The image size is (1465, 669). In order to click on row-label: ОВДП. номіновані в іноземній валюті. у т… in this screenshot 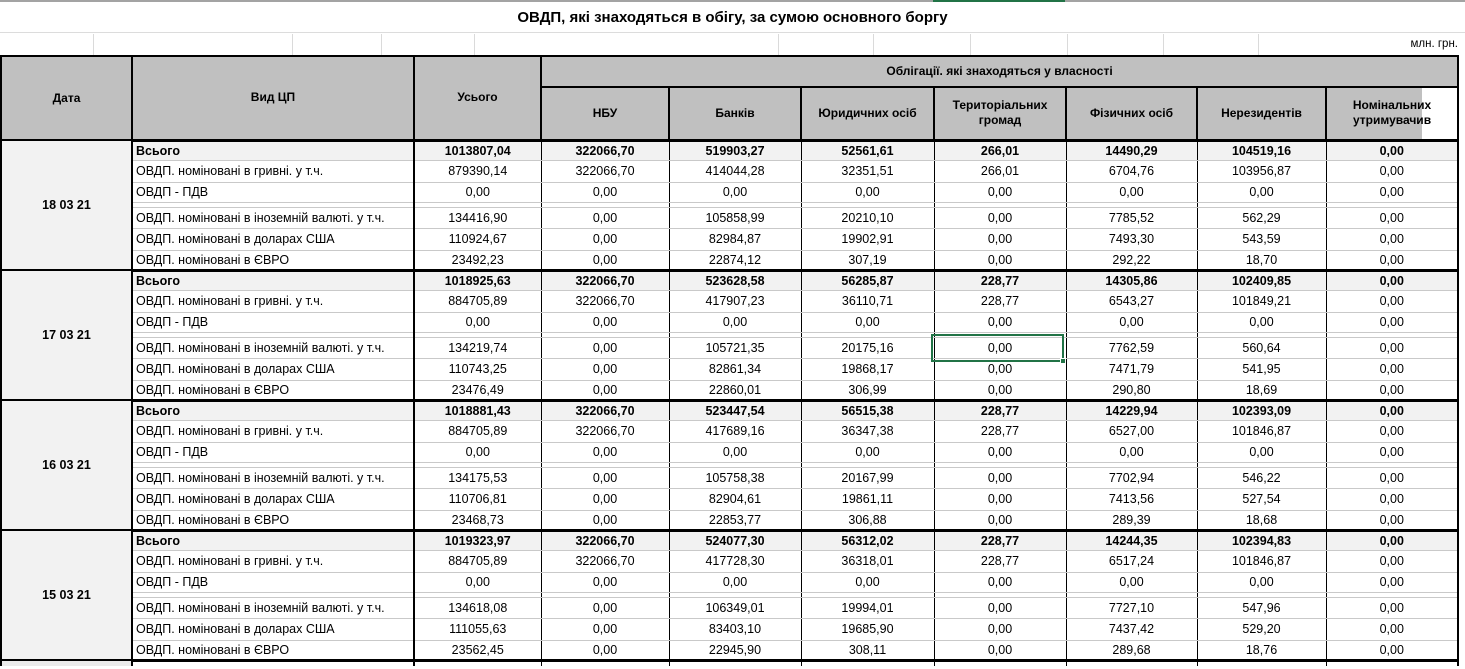, I will do `click(273, 607)`.